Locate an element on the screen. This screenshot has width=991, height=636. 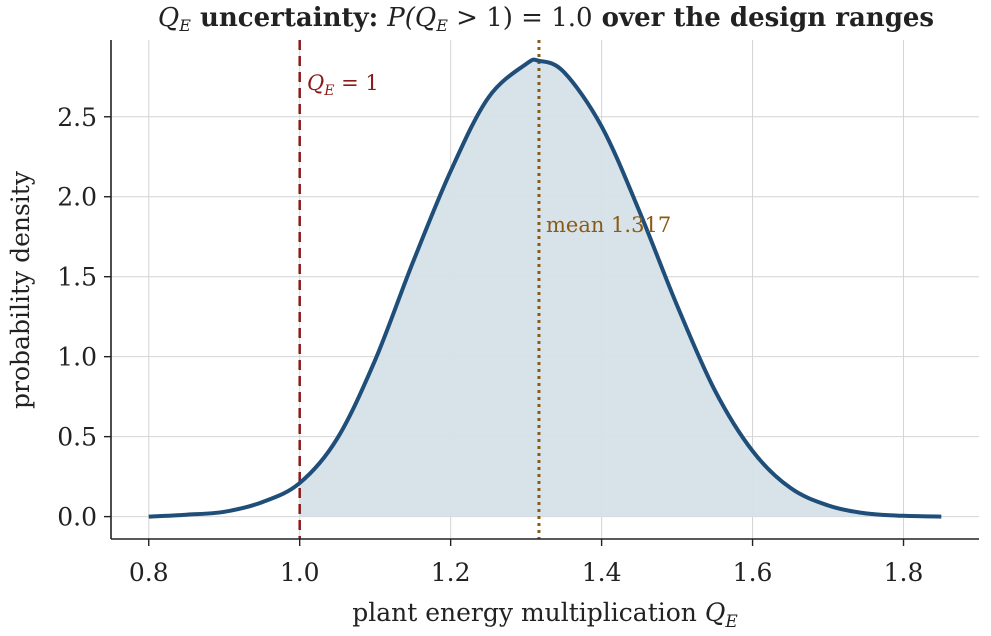
y-tick-label-5: 2.5 is located at coordinates (77, 117).